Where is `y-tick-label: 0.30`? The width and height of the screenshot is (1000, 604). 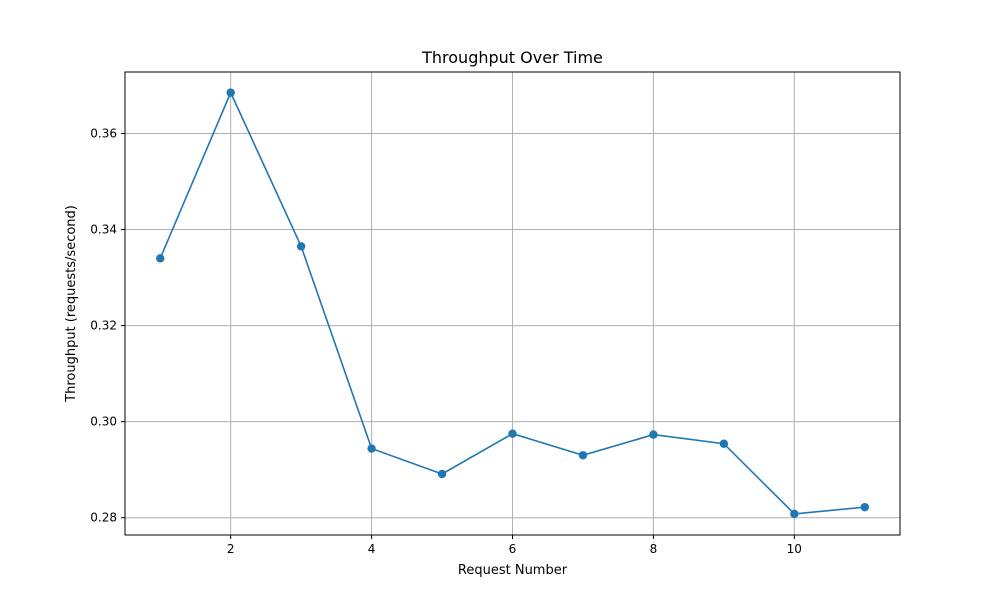
y-tick-label: 0.30 is located at coordinates (103, 422).